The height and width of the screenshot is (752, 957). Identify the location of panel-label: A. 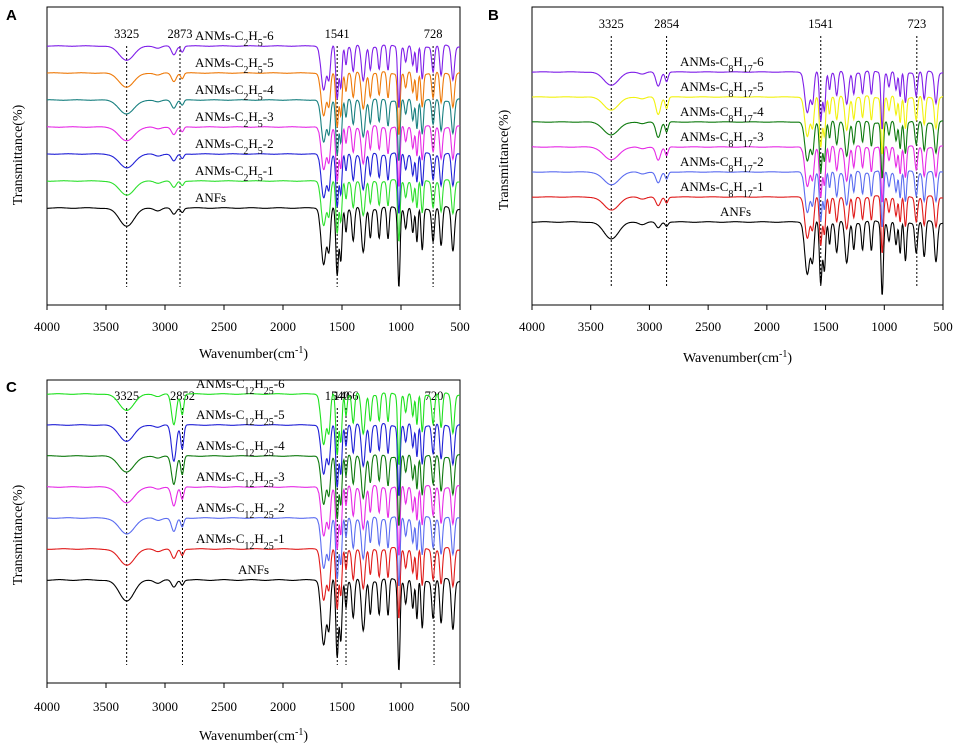
(11, 15).